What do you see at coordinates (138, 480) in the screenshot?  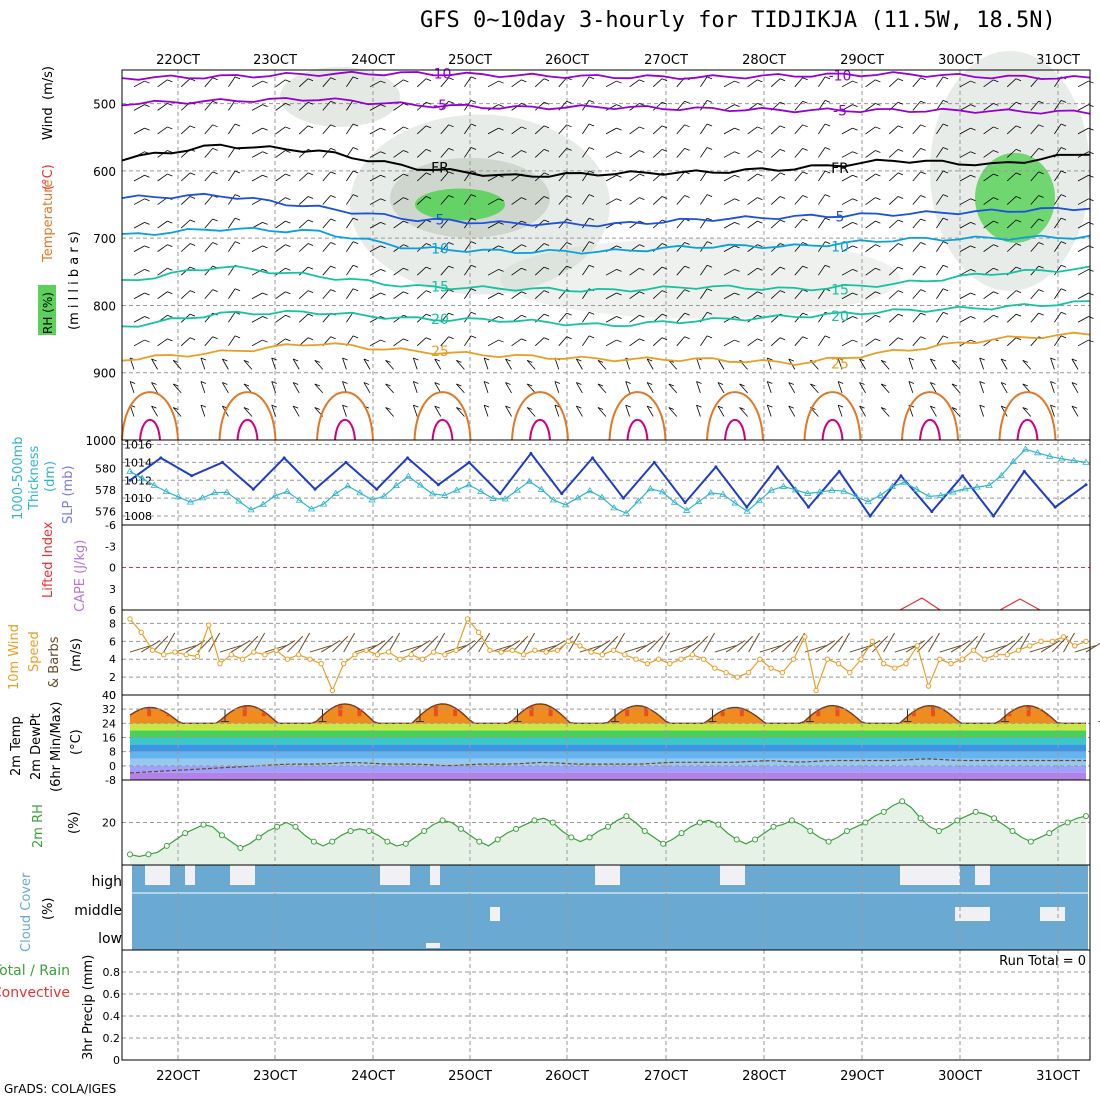 I see `slp-y-tick: 1012` at bounding box center [138, 480].